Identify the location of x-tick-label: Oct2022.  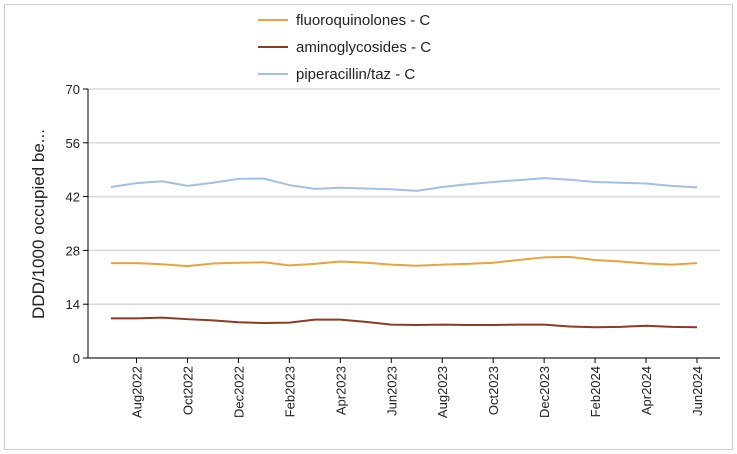
(187, 390).